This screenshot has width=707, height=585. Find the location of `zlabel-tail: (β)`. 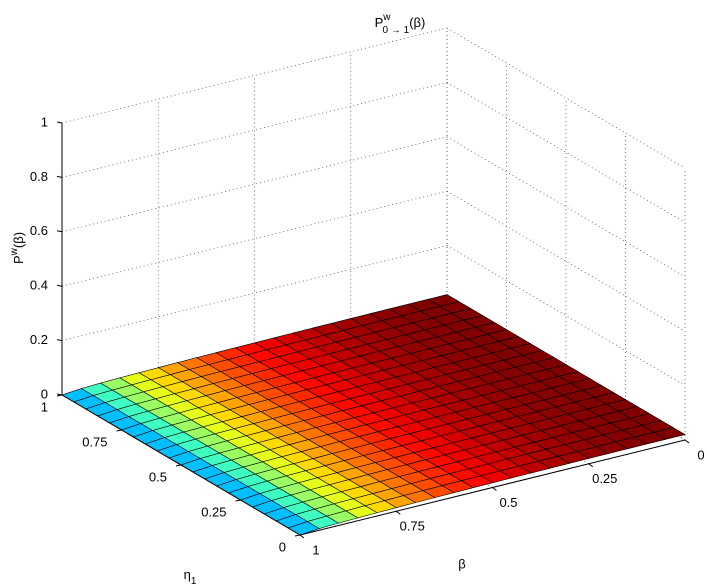

zlabel-tail: (β) is located at coordinates (18, 240).